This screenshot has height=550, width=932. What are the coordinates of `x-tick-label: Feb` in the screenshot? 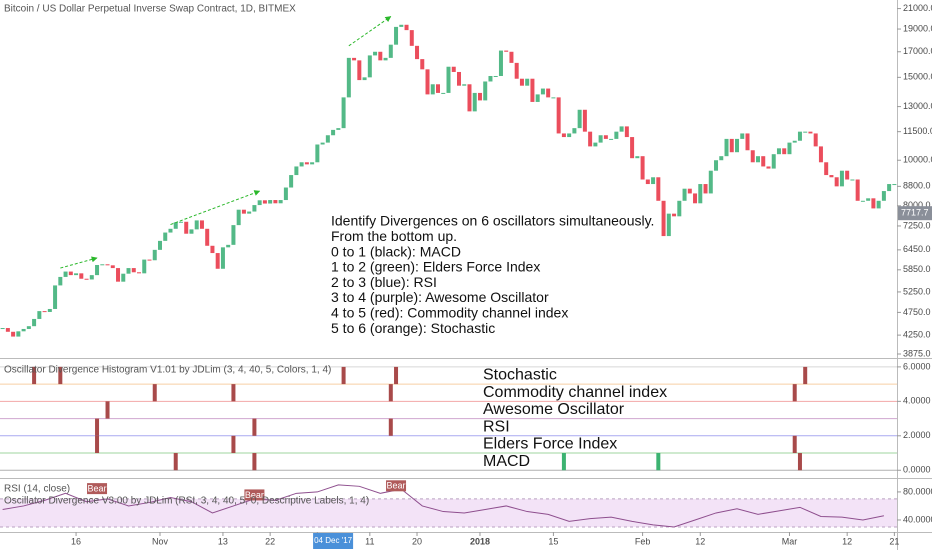 It's located at (643, 541).